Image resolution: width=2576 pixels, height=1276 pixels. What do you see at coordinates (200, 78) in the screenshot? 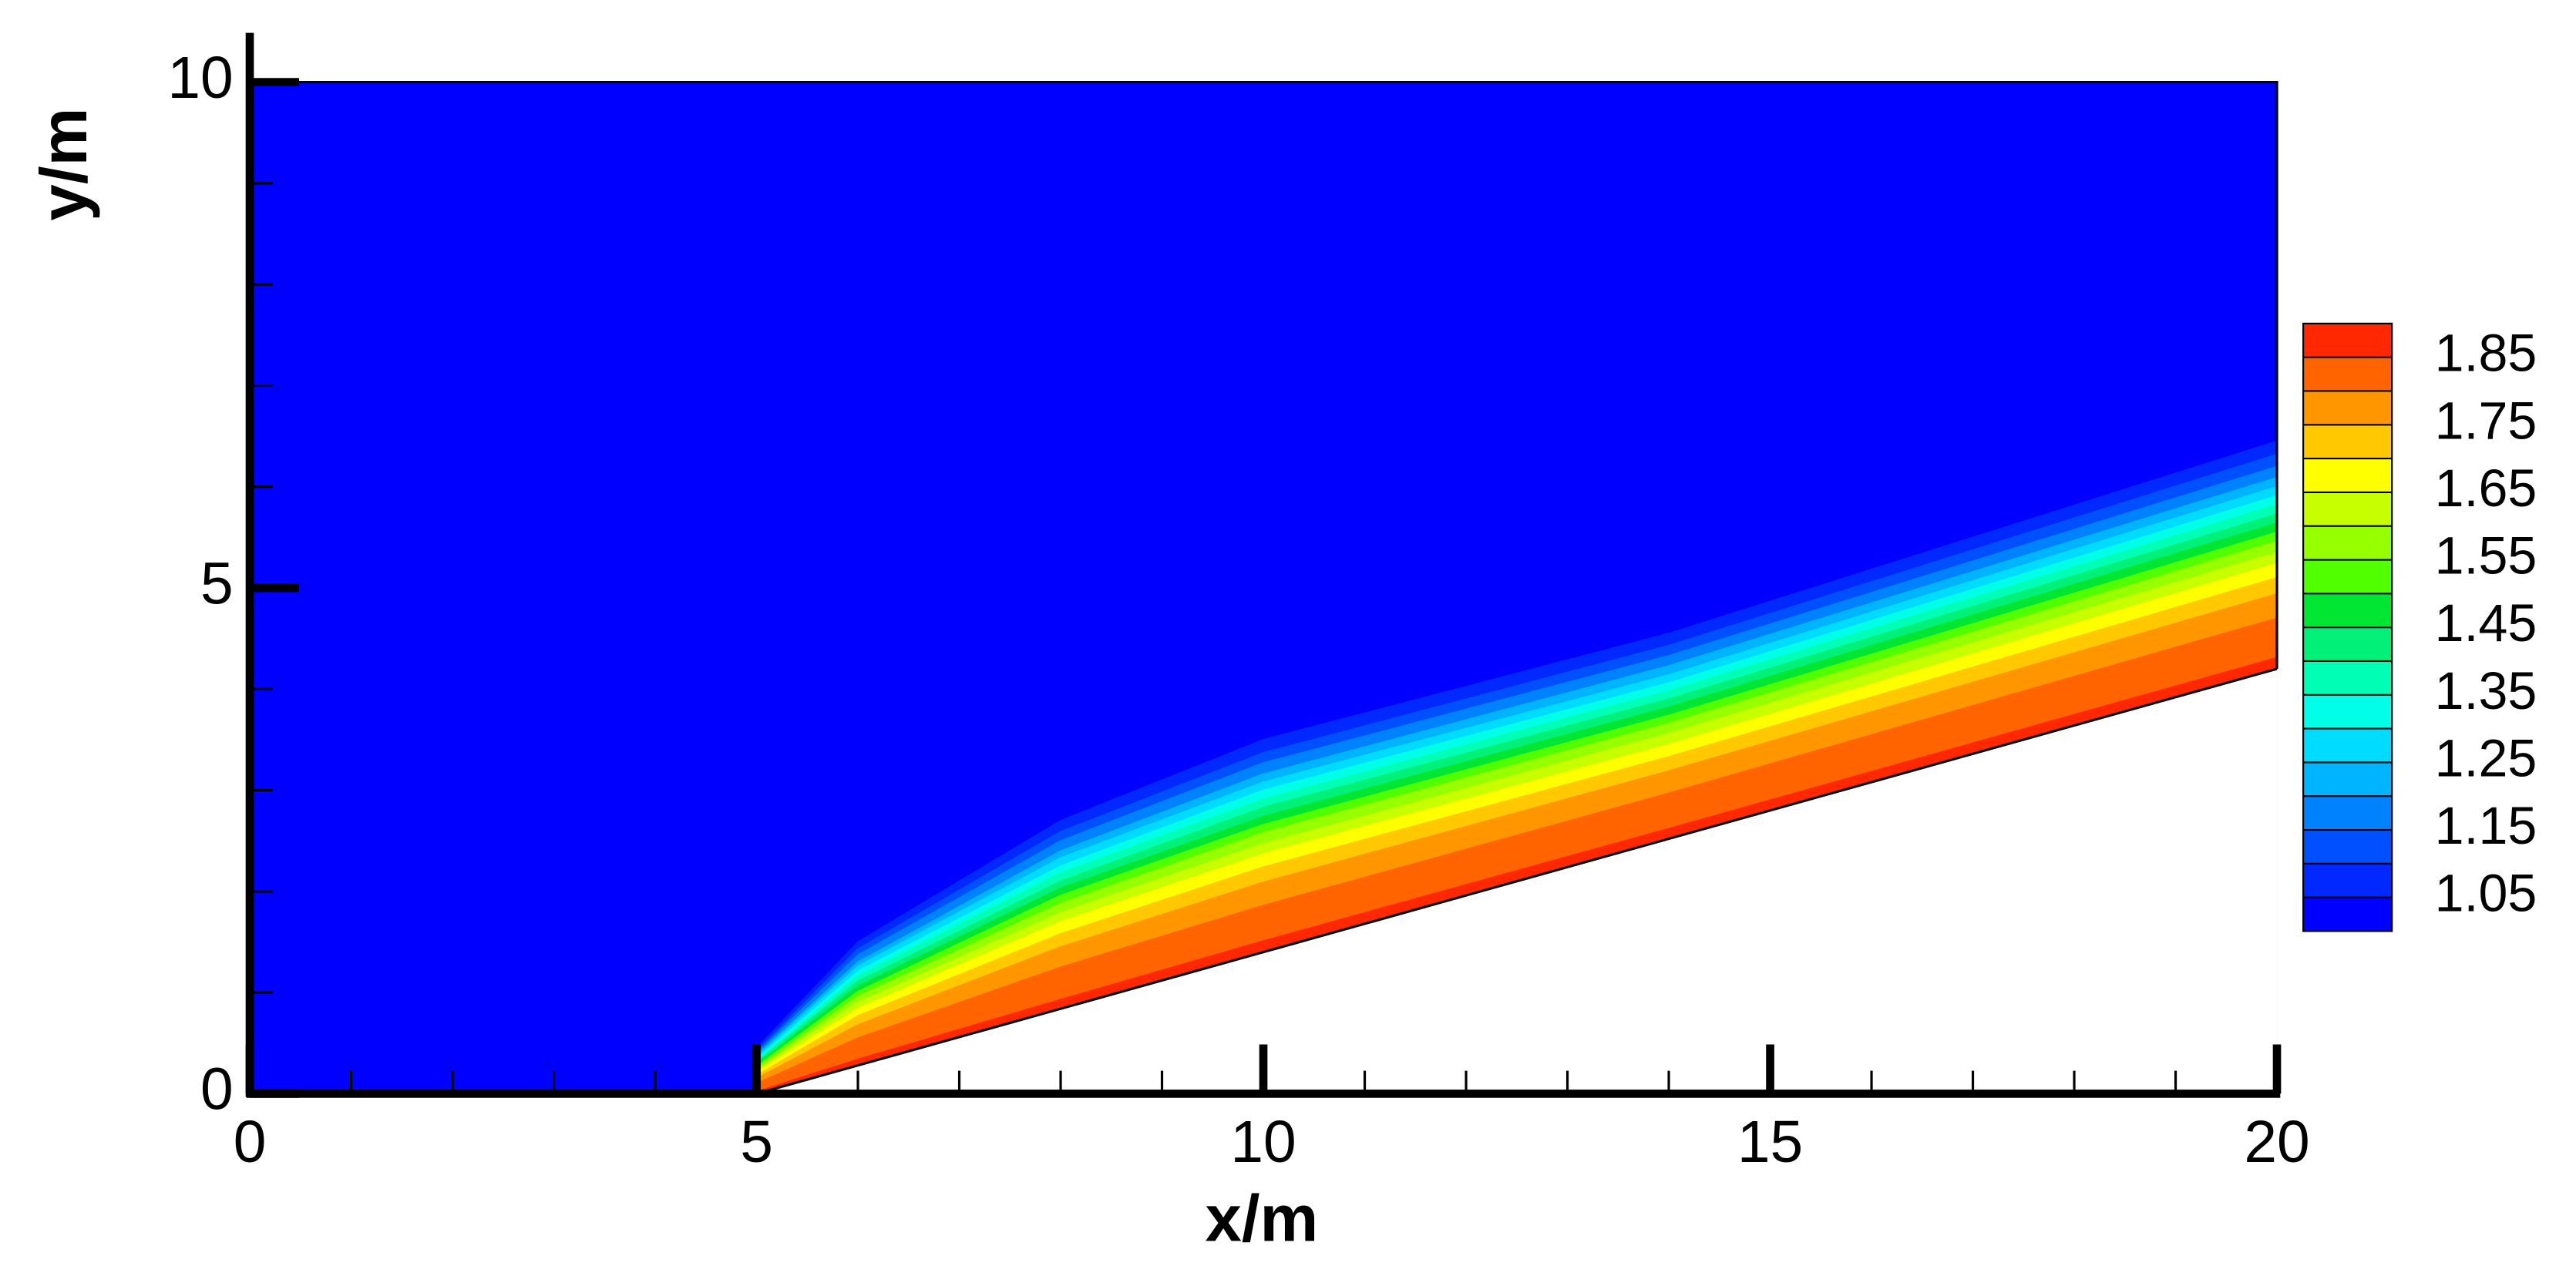
I see `y-tick-label: 10` at bounding box center [200, 78].